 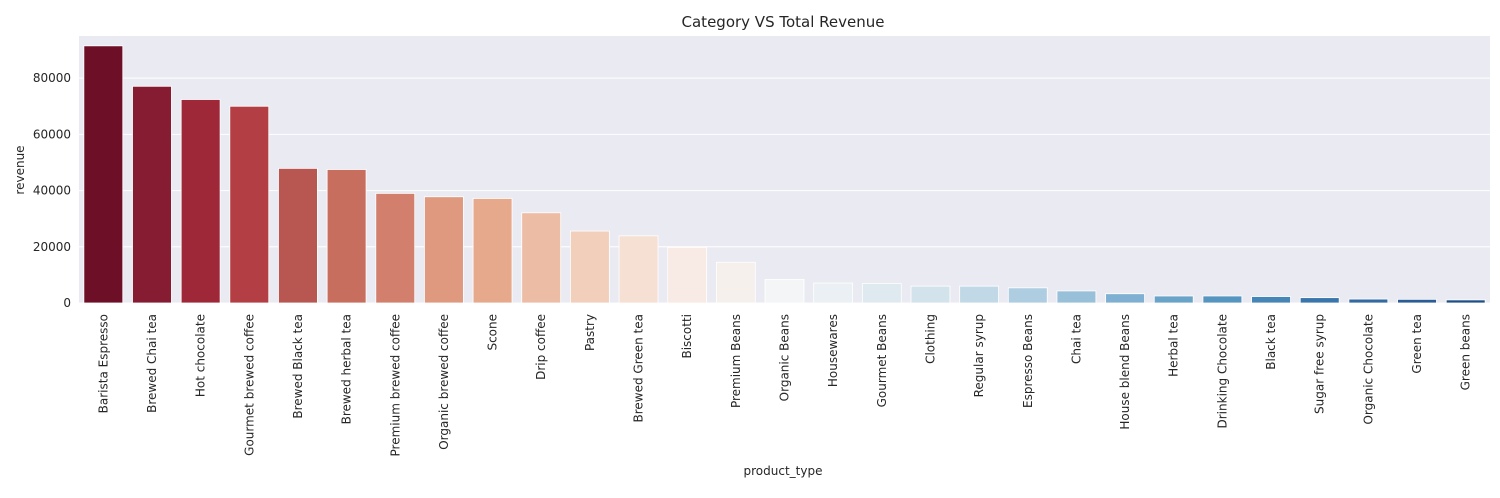 I want to click on chart-title: Category VS Total Revenue, so click(x=783, y=22).